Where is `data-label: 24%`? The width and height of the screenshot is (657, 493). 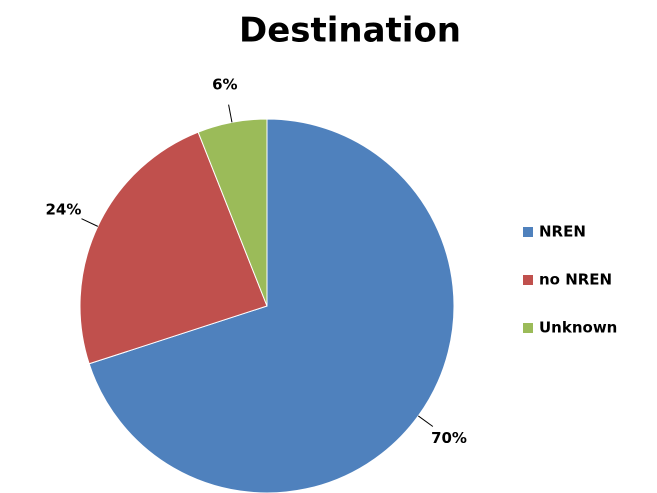
data-label: 24% is located at coordinates (63, 210).